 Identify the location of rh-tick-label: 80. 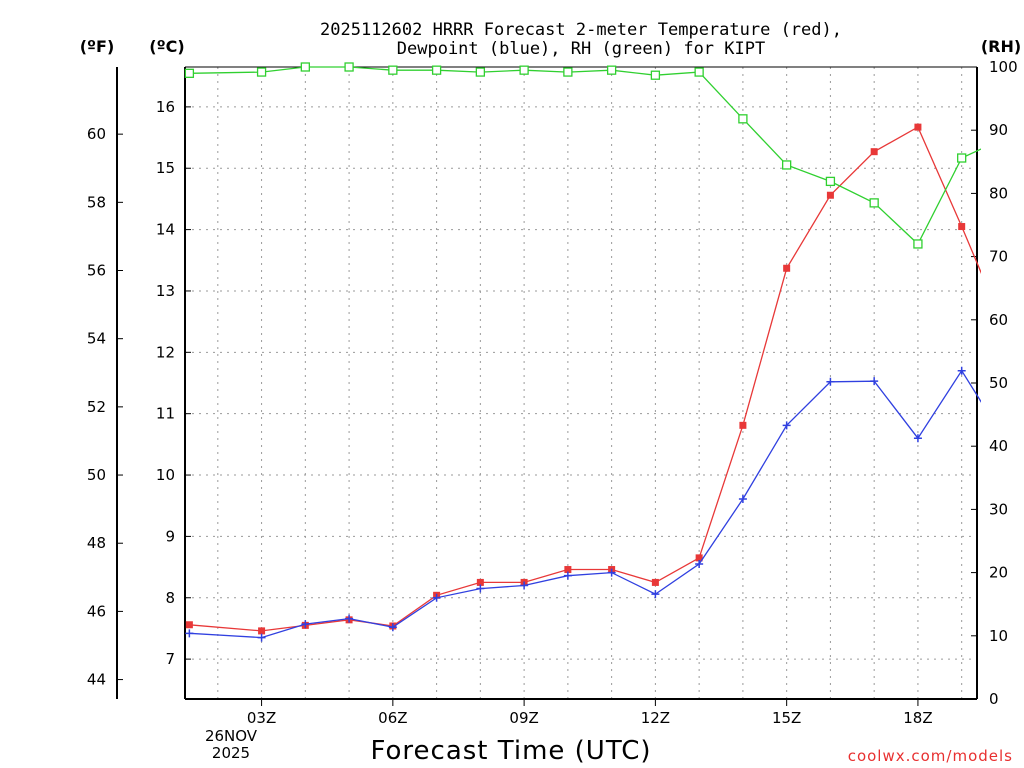
(998, 193).